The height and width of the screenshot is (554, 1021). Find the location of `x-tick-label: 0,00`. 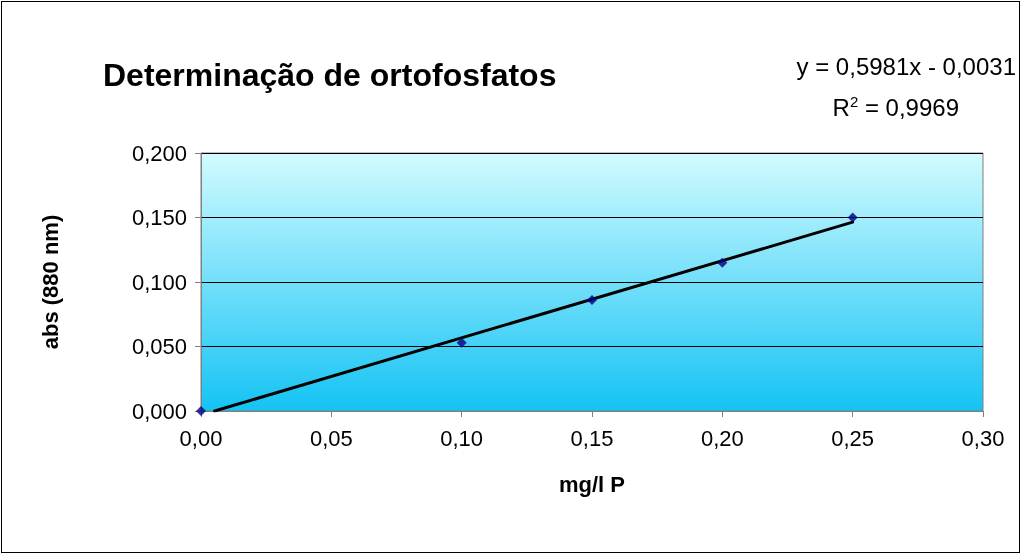

x-tick-label: 0,00 is located at coordinates (201, 438).